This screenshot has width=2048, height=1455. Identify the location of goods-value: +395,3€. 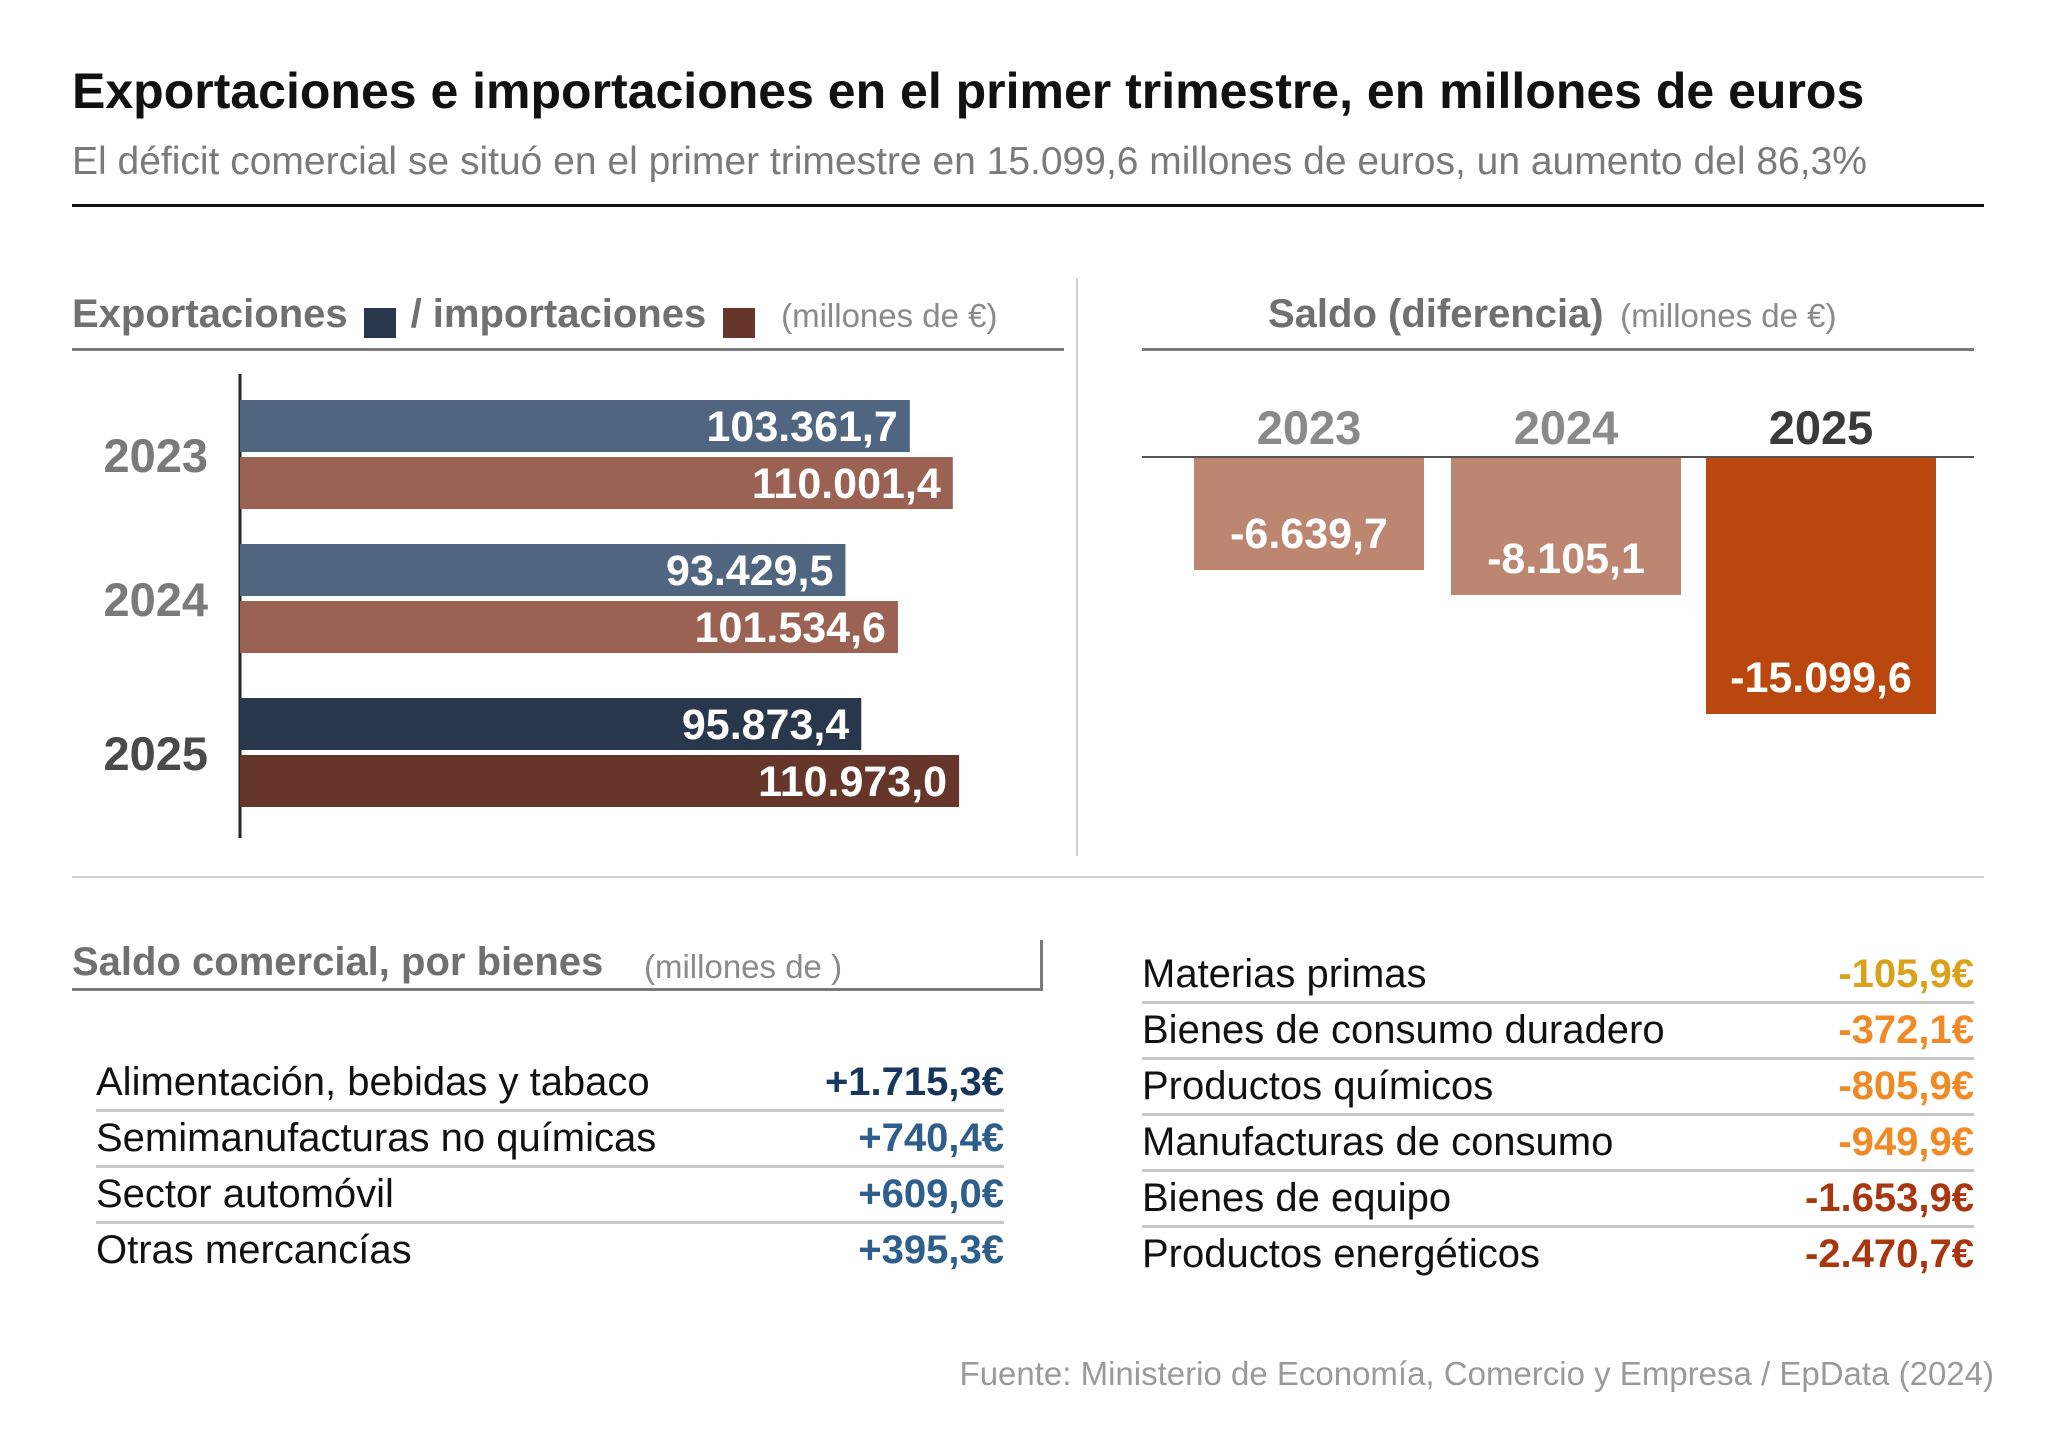
(931, 1250).